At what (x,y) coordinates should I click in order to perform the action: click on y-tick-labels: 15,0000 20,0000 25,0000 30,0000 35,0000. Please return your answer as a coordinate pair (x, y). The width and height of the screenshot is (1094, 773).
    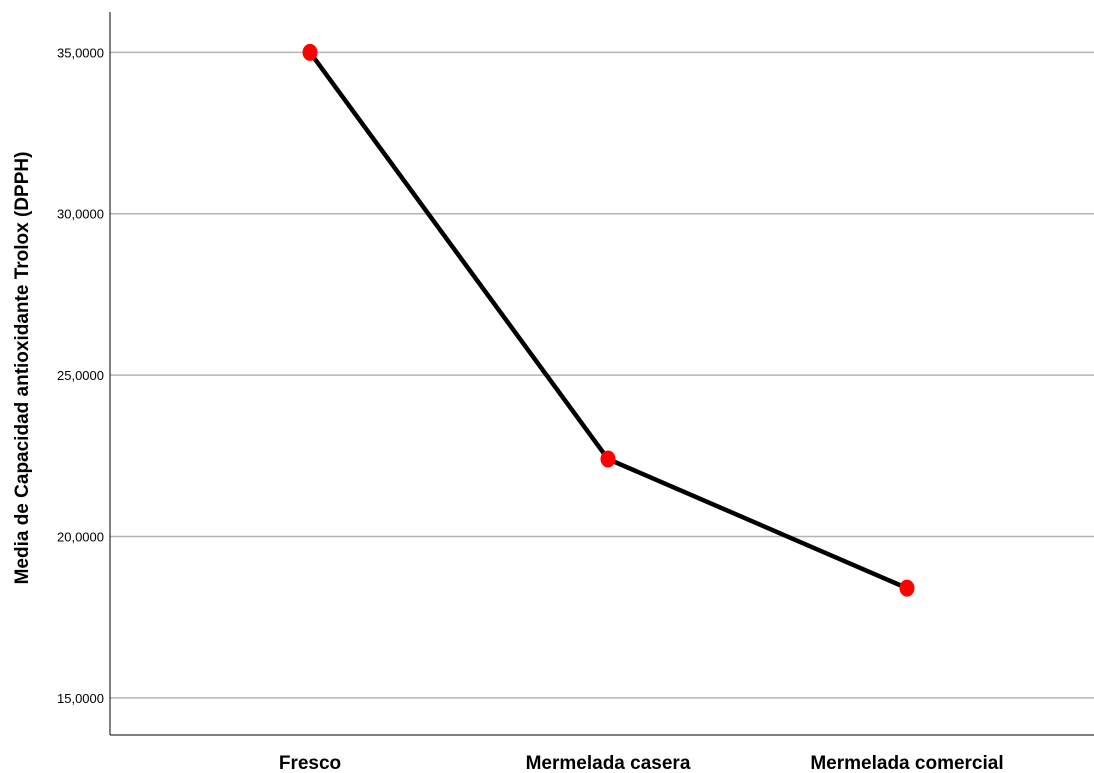
    Looking at the image, I should click on (80, 375).